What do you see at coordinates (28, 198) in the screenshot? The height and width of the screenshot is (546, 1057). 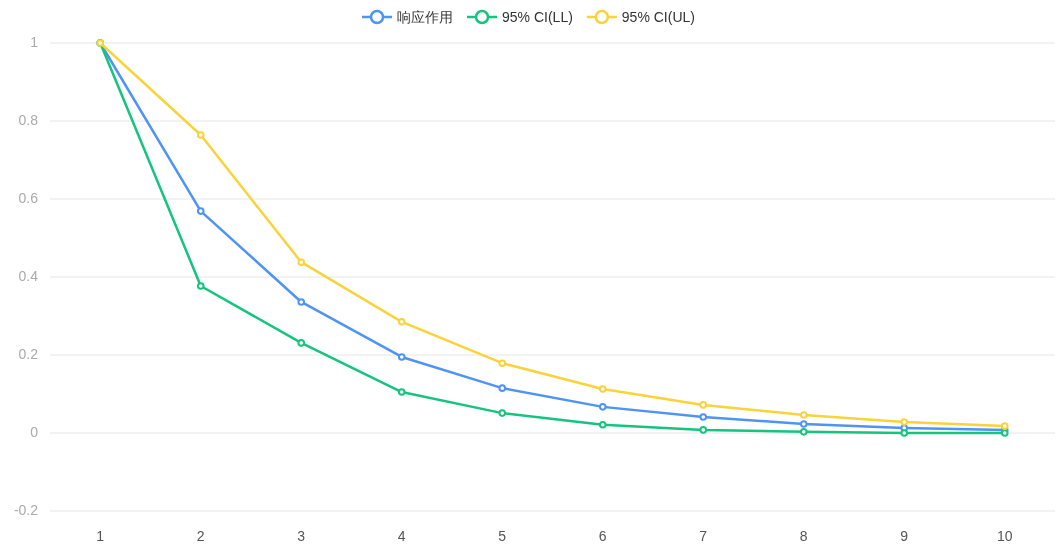 I see `y-tick-label: 0.6` at bounding box center [28, 198].